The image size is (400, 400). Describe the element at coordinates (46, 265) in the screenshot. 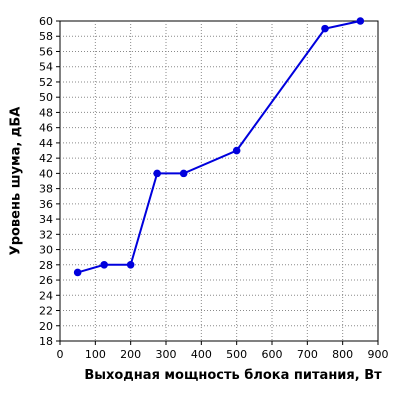

I see `y-tick-label: 28` at that location.